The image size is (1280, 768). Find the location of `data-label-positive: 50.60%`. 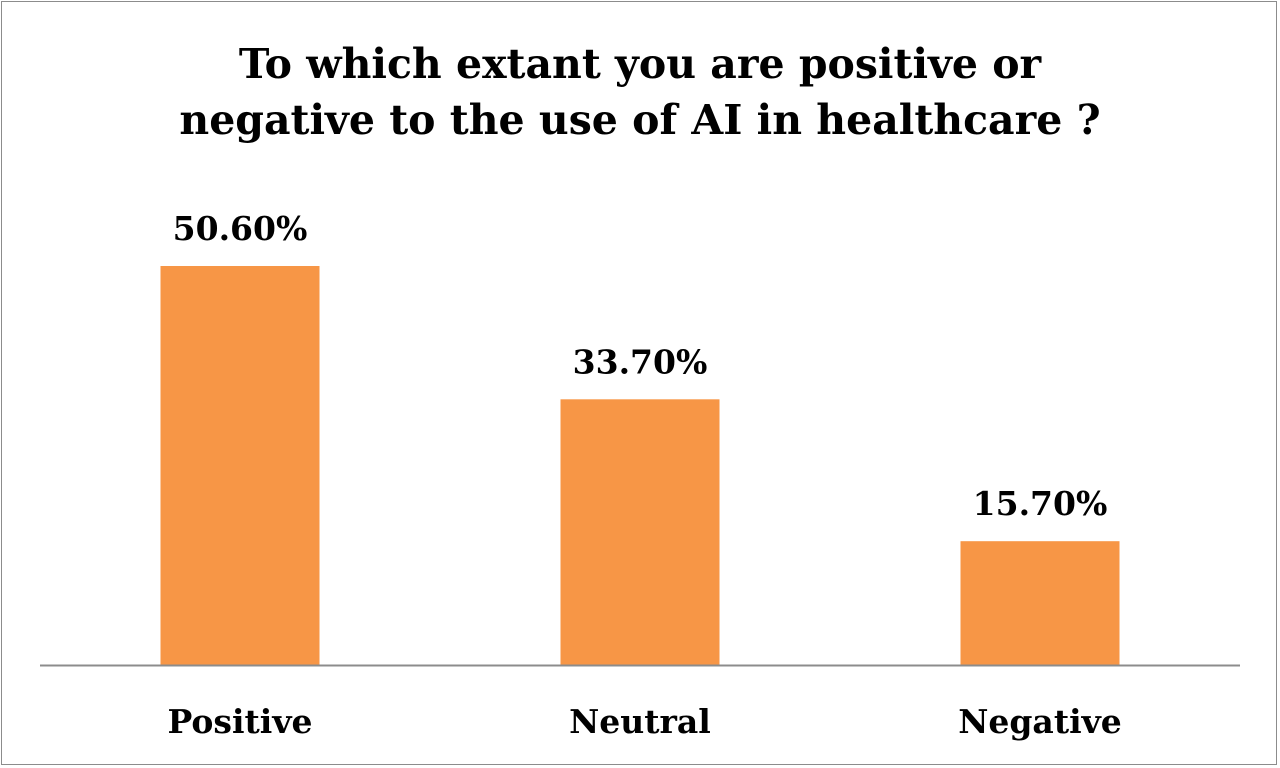

data-label-positive: 50.60% is located at coordinates (240, 228).